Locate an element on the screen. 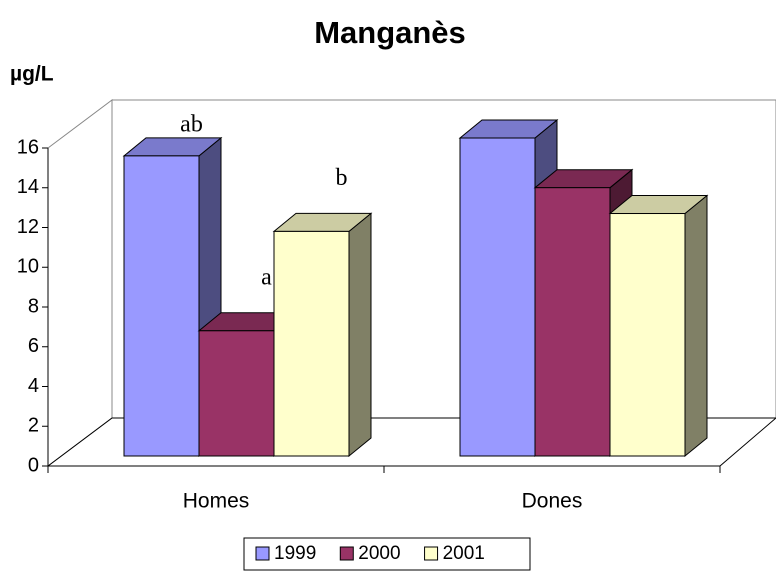  chart-title: Manganès is located at coordinates (390, 32).